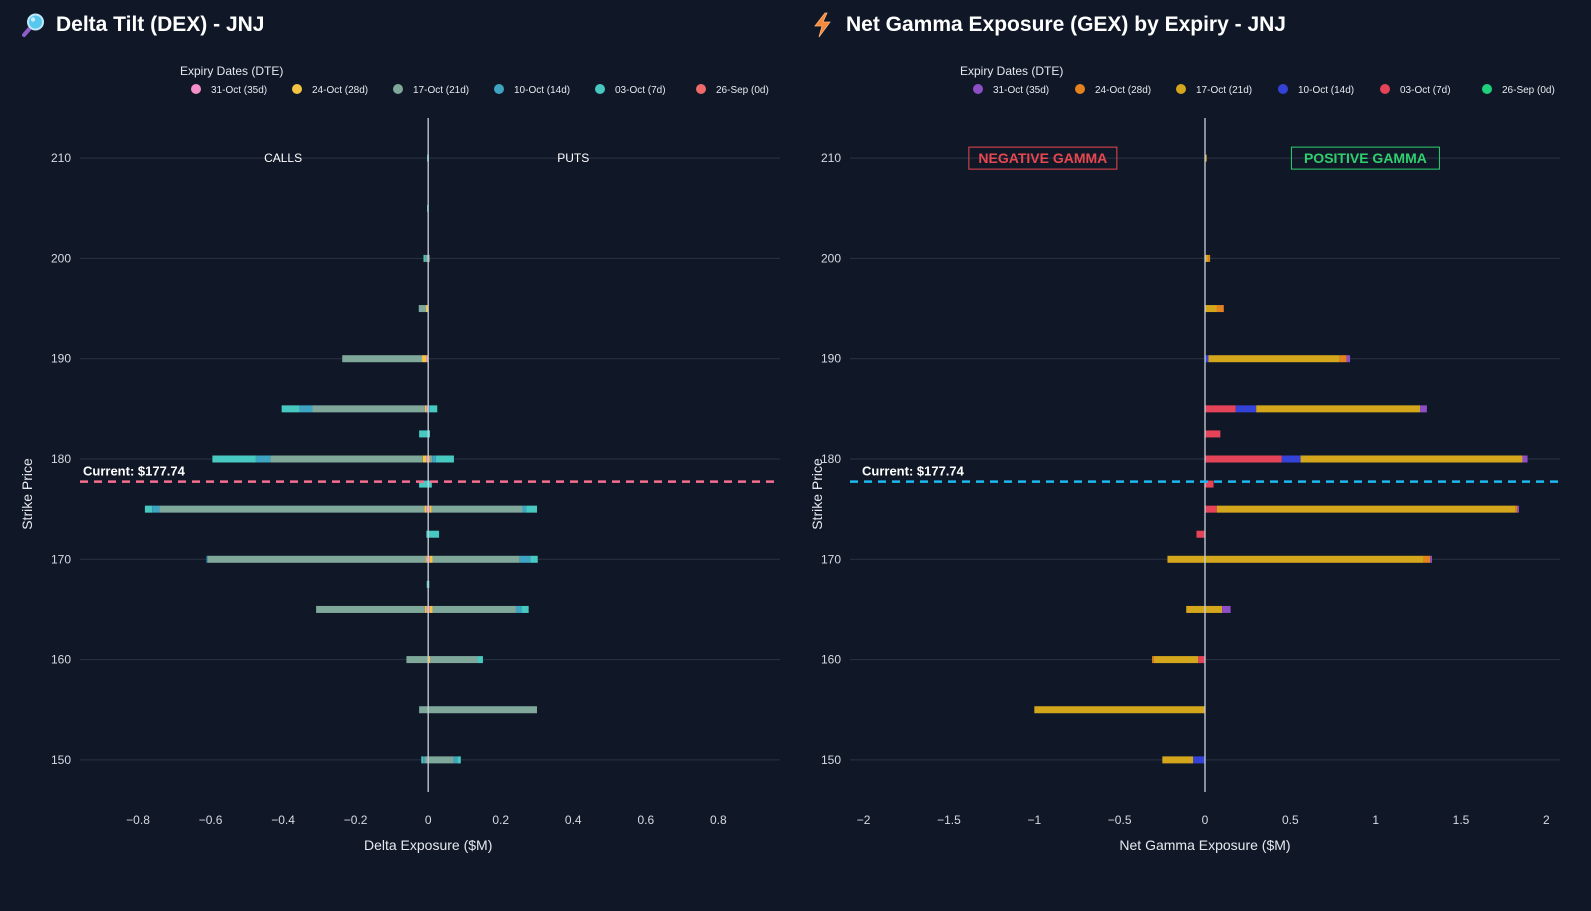 This screenshot has width=1591, height=911. I want to click on y-tick-label-170: 170, so click(831, 559).